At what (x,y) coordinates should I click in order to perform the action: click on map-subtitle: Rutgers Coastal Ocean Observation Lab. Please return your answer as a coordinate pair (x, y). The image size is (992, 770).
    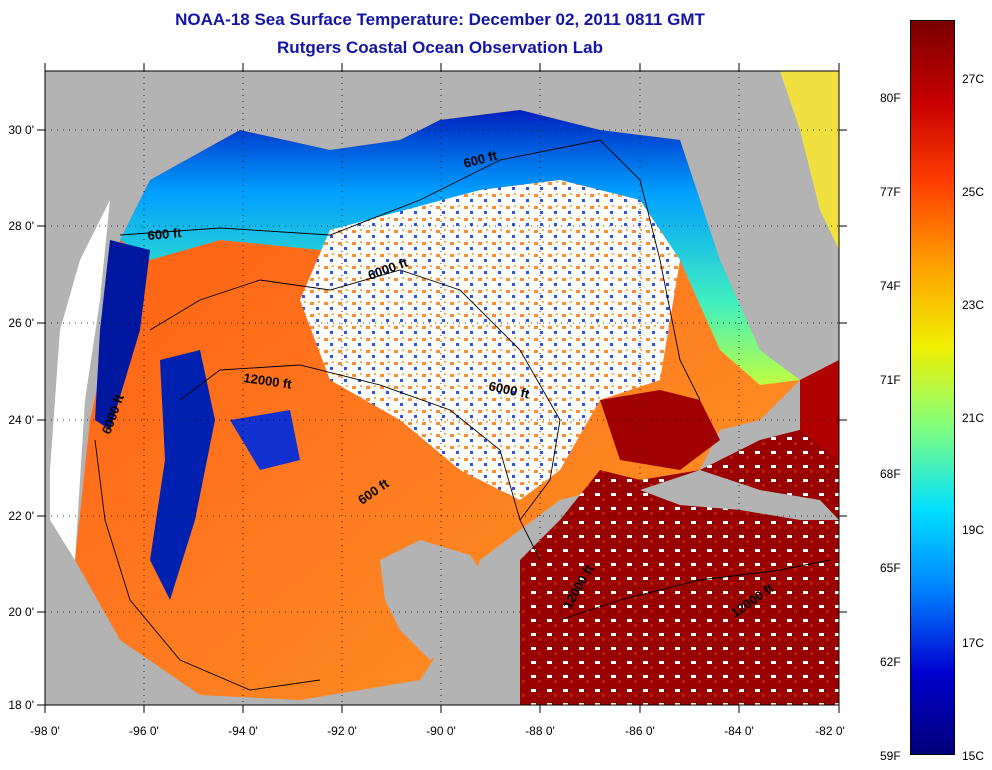
    Looking at the image, I should click on (440, 47).